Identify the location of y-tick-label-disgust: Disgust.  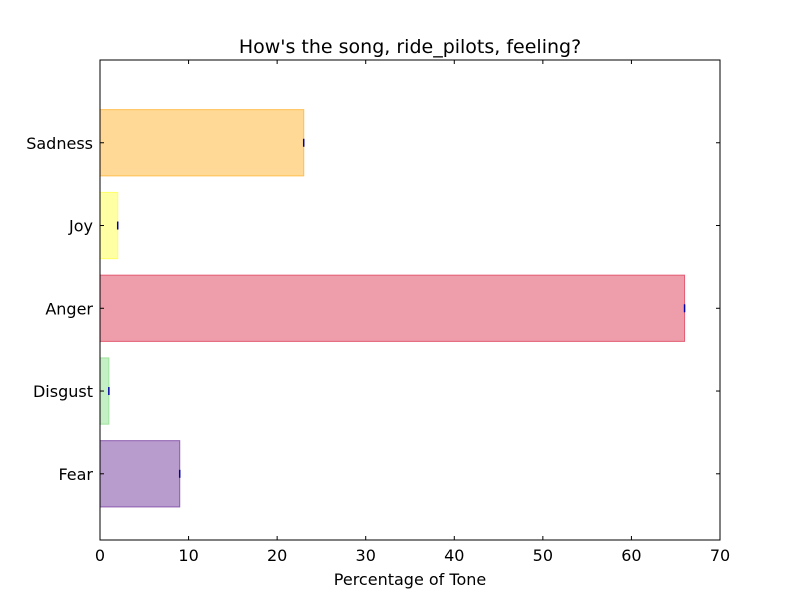
(63, 391).